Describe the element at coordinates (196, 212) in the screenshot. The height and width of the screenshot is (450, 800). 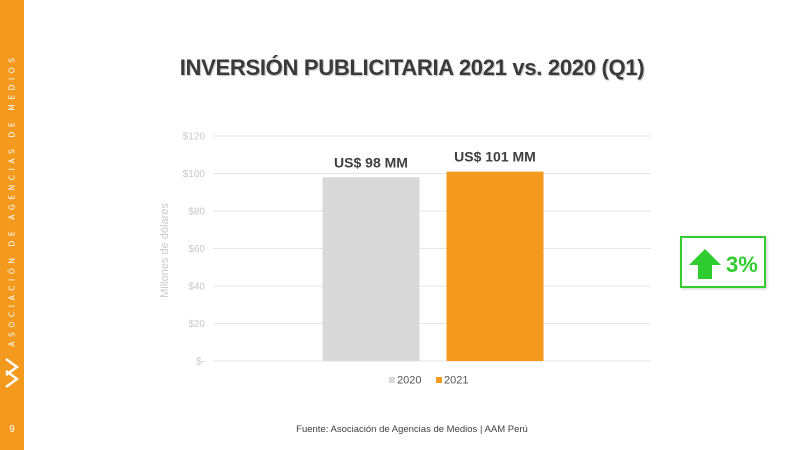
I see `y-tick-label: $80` at that location.